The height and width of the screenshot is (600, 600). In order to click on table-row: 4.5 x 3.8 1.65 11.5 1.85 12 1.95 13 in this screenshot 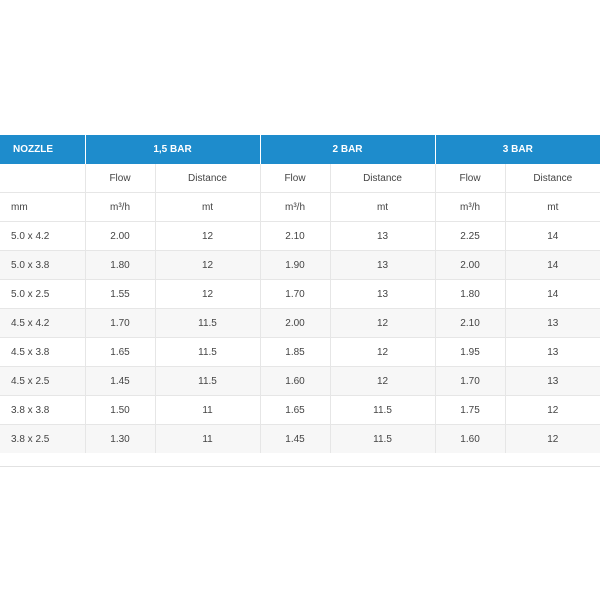, I will do `click(300, 352)`.